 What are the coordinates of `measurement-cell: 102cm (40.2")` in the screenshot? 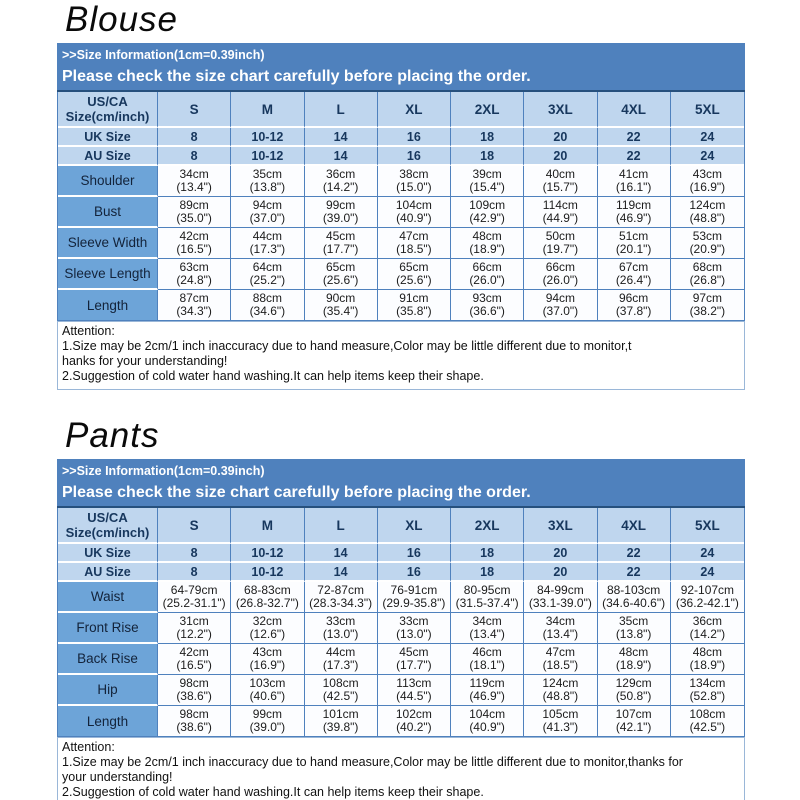 It's located at (414, 721).